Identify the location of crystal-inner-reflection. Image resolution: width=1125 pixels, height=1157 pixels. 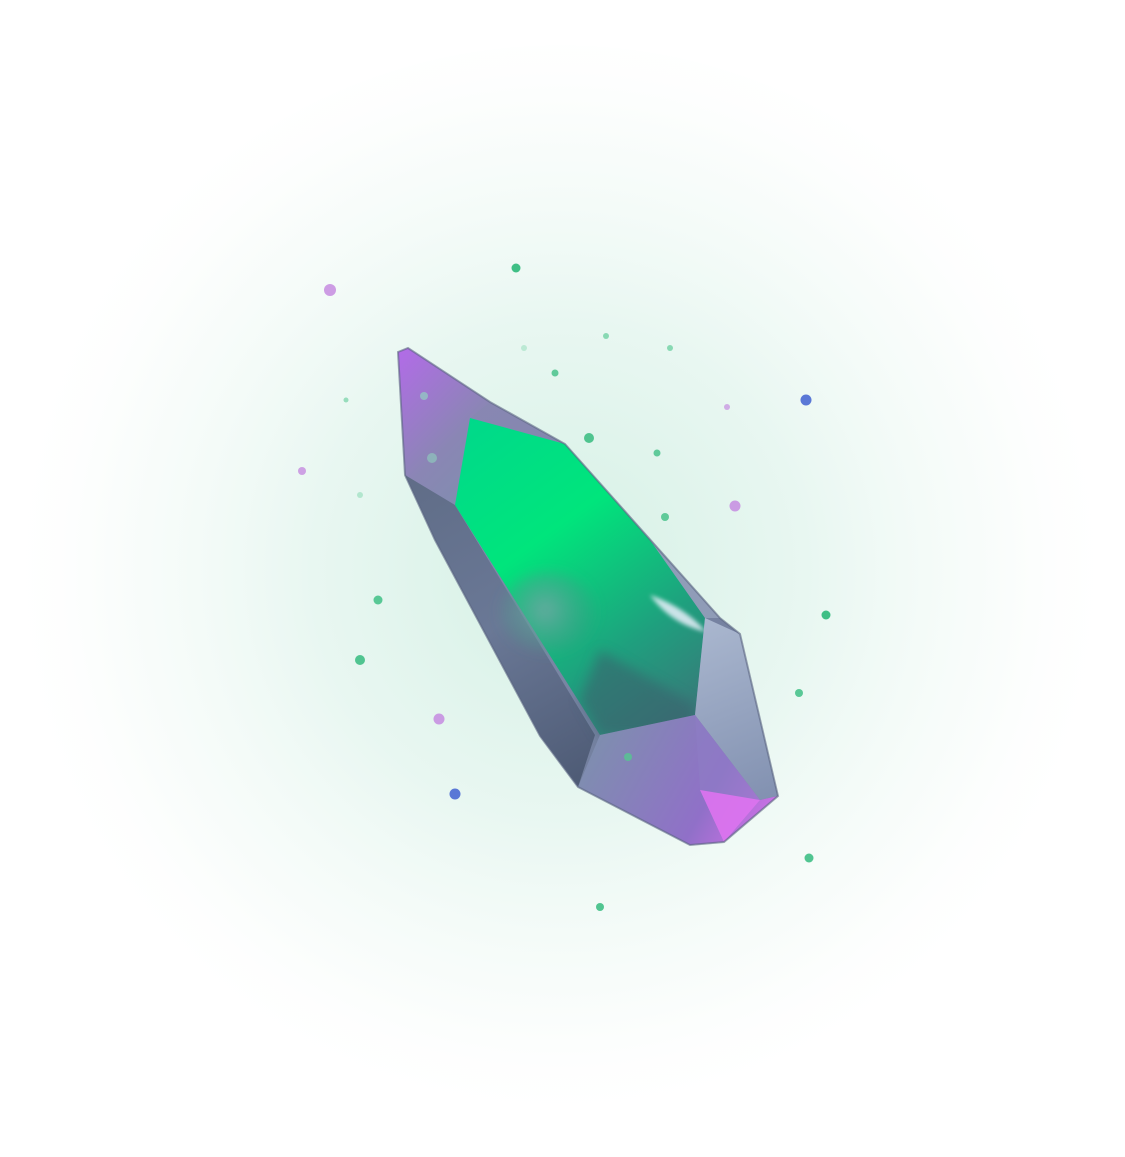
(548, 612).